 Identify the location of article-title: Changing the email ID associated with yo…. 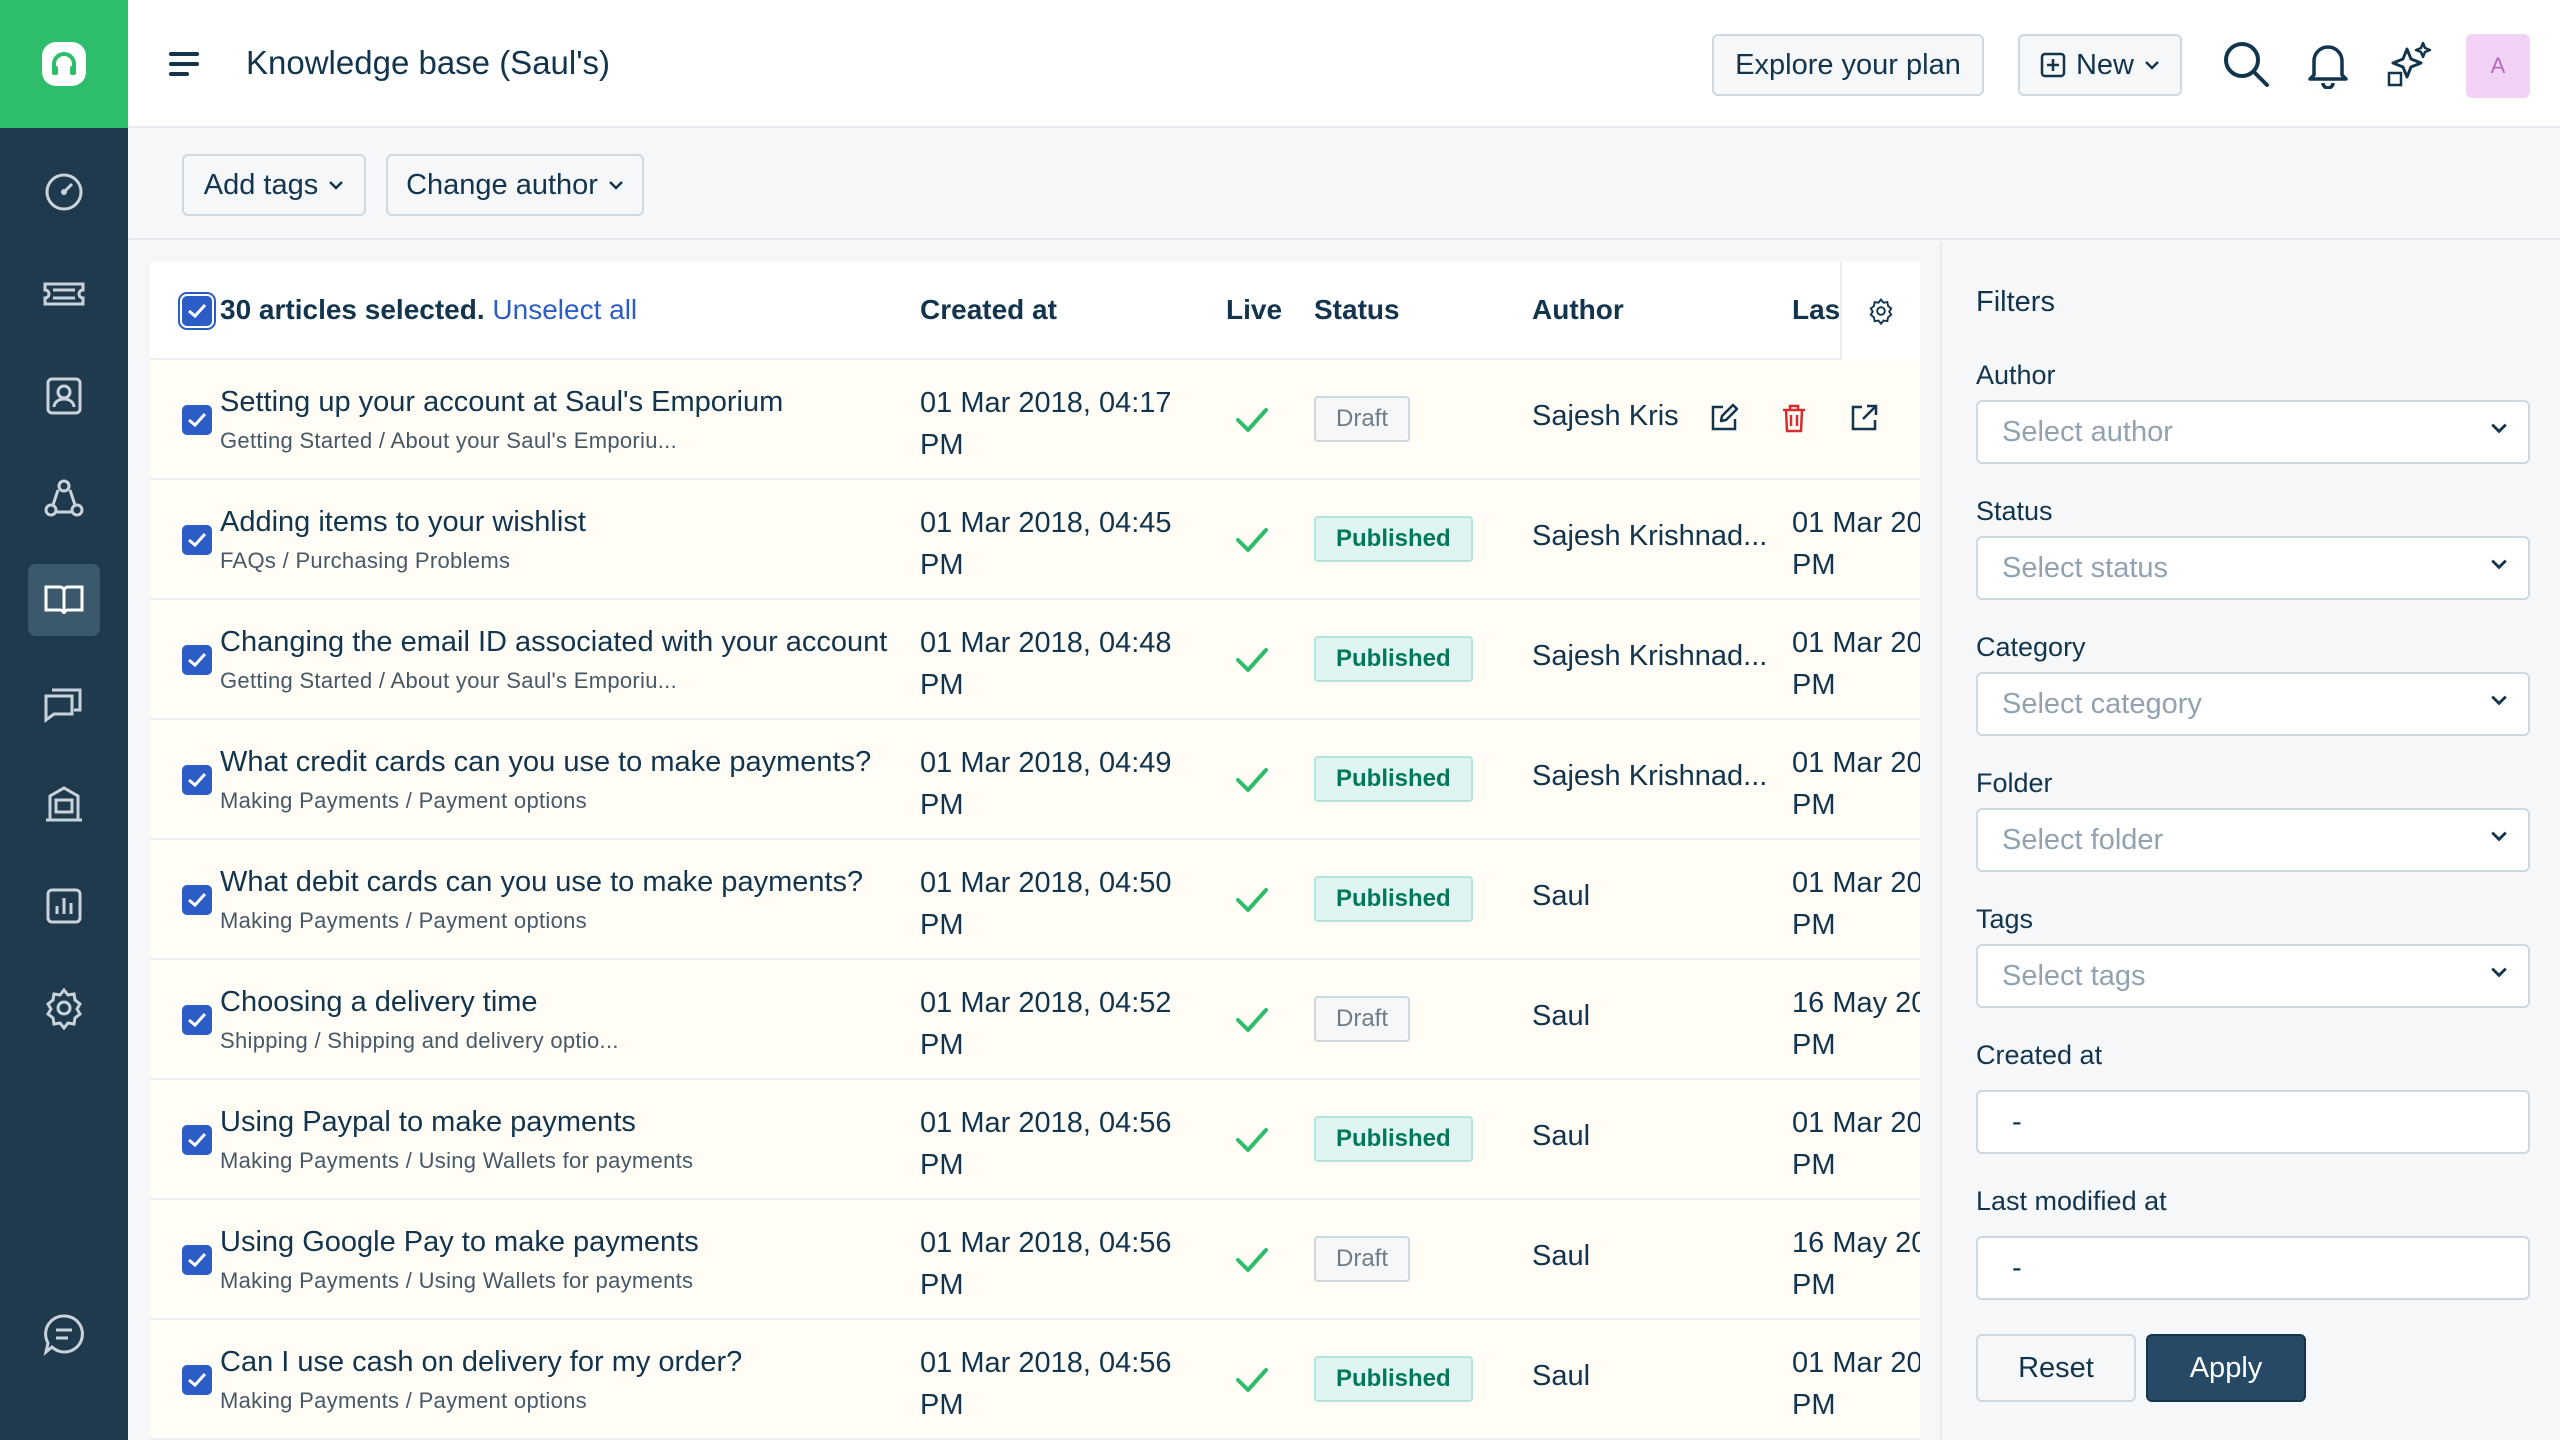
(554, 642).